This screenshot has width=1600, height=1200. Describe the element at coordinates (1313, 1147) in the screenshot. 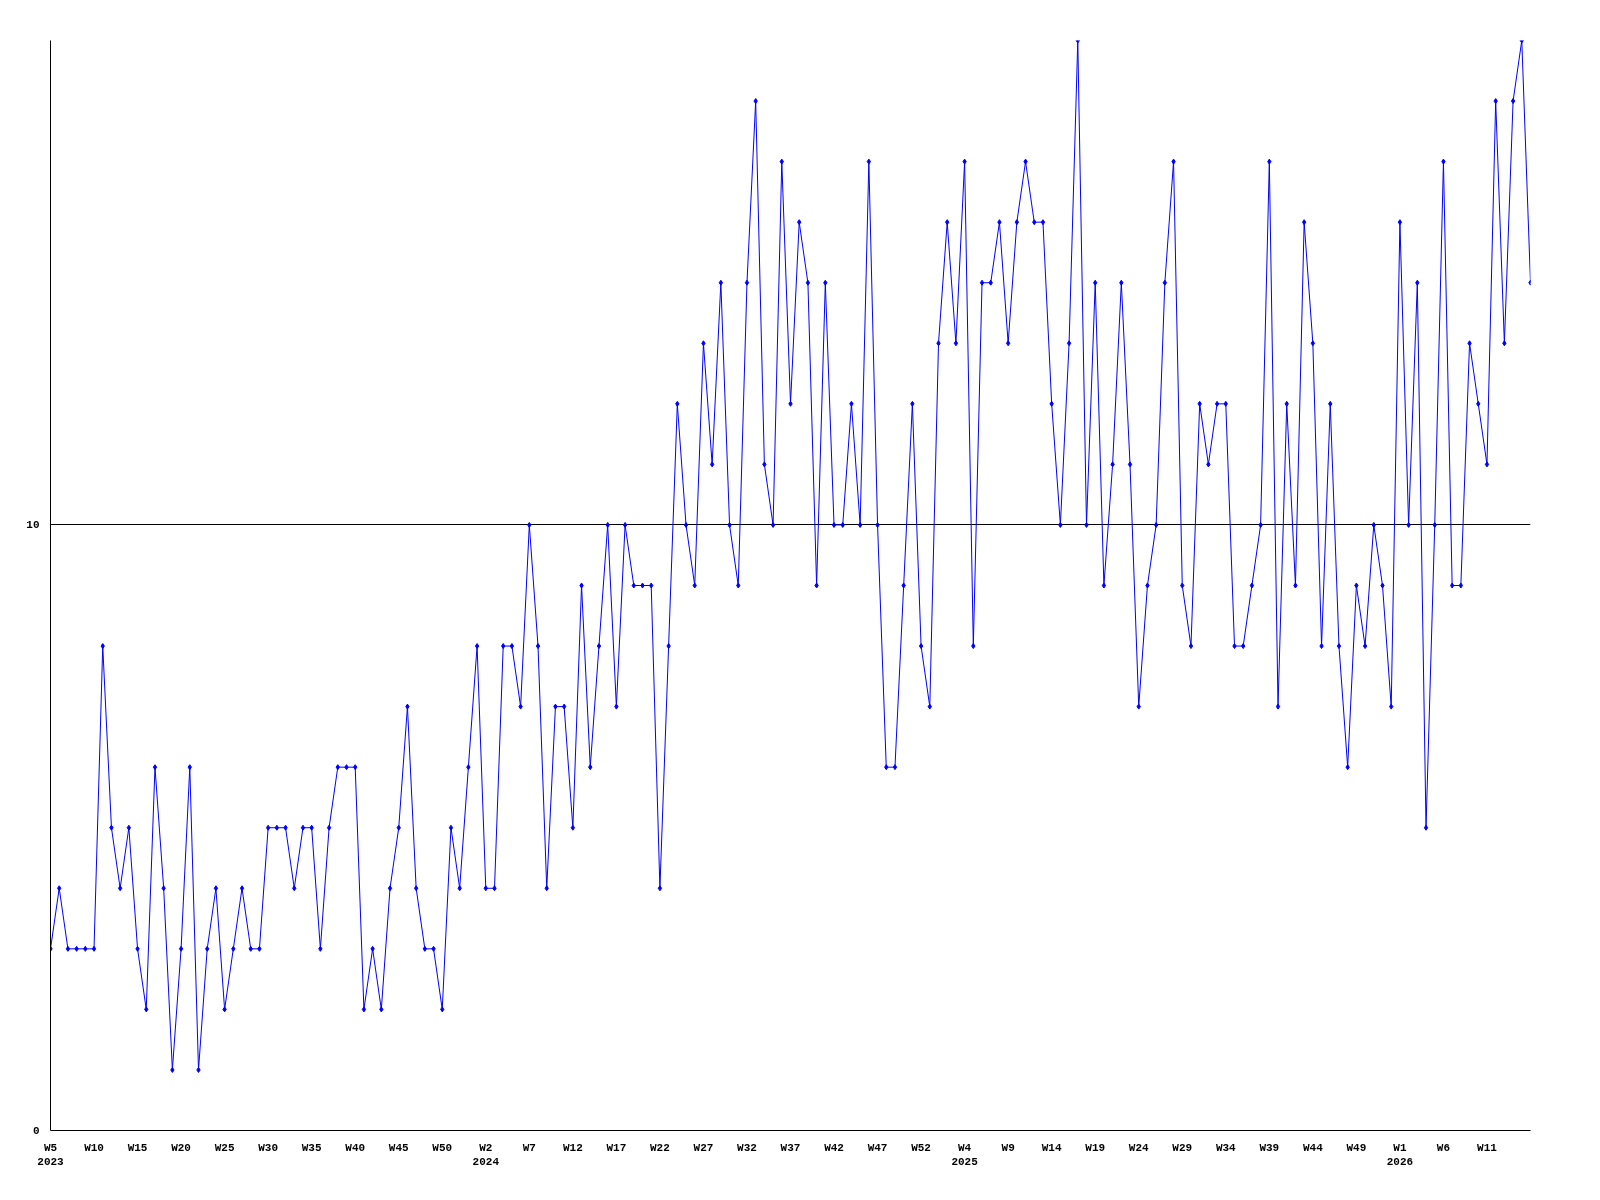

I see `x-tick-label: W44` at that location.